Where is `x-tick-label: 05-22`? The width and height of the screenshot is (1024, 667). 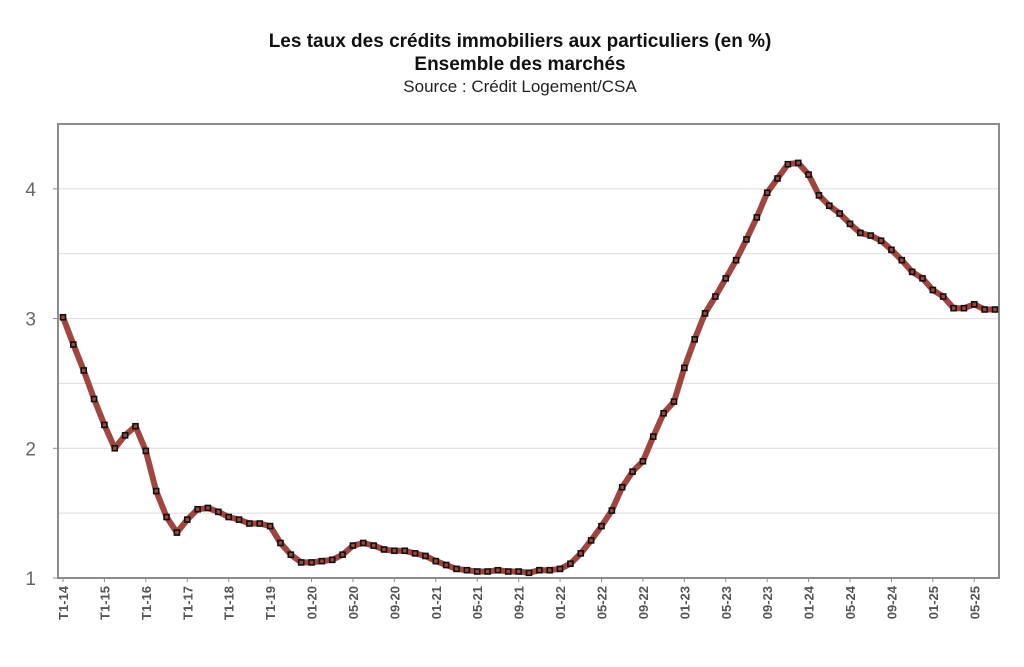 x-tick-label: 05-22 is located at coordinates (601, 602).